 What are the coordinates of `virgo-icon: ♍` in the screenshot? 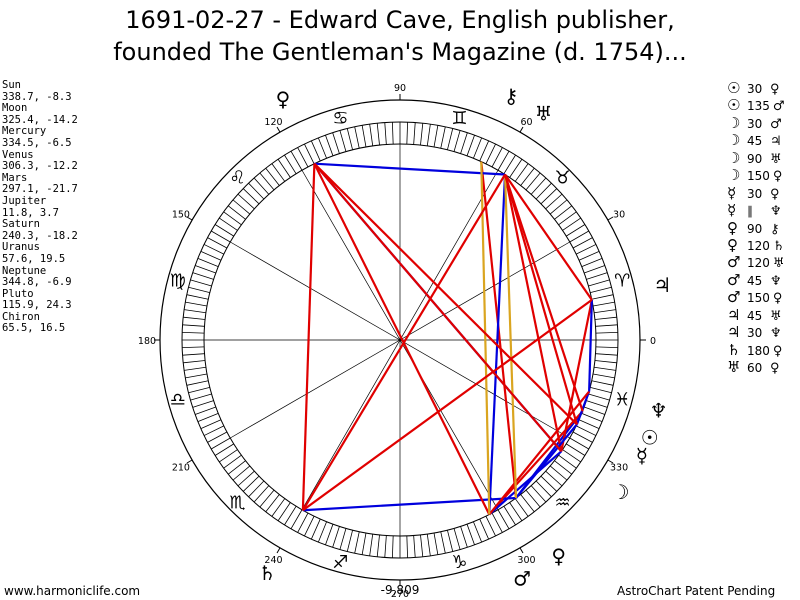 It's located at (178, 281).